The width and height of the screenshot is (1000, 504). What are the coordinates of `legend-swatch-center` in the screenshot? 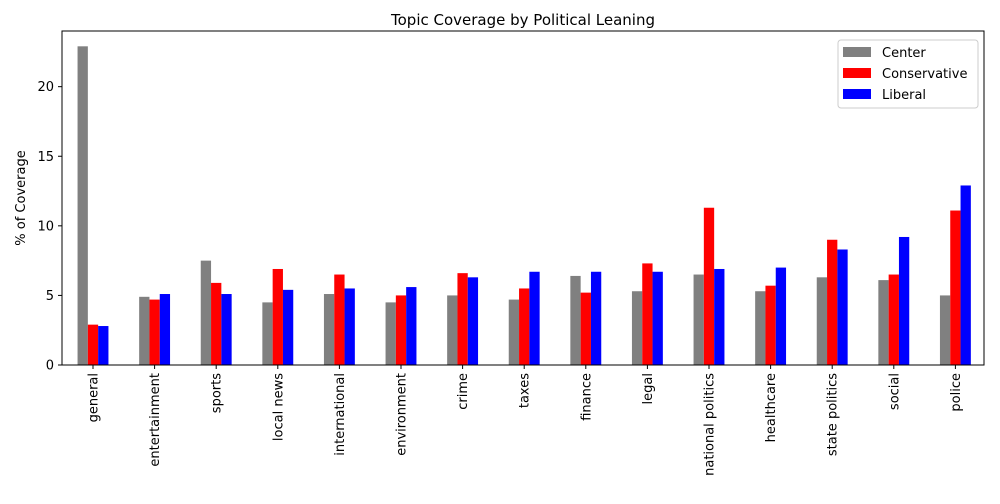 It's located at (857, 52).